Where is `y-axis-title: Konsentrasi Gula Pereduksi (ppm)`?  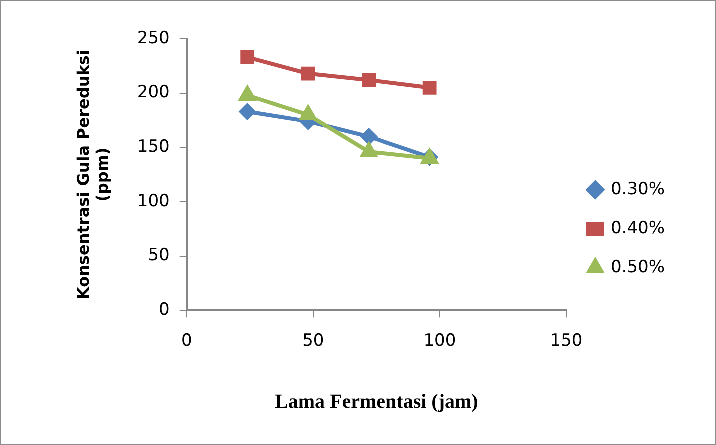 y-axis-title: Konsentrasi Gula Pereduksi (ppm) is located at coordinates (93, 175).